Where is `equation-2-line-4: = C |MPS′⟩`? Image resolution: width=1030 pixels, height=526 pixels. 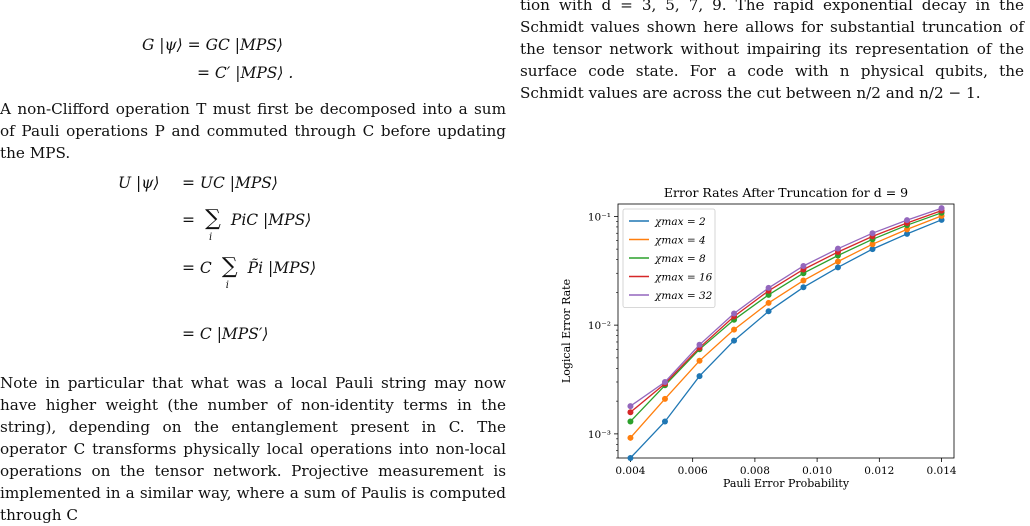 equation-2-line-4: = C |MPS′⟩ is located at coordinates (225, 334).